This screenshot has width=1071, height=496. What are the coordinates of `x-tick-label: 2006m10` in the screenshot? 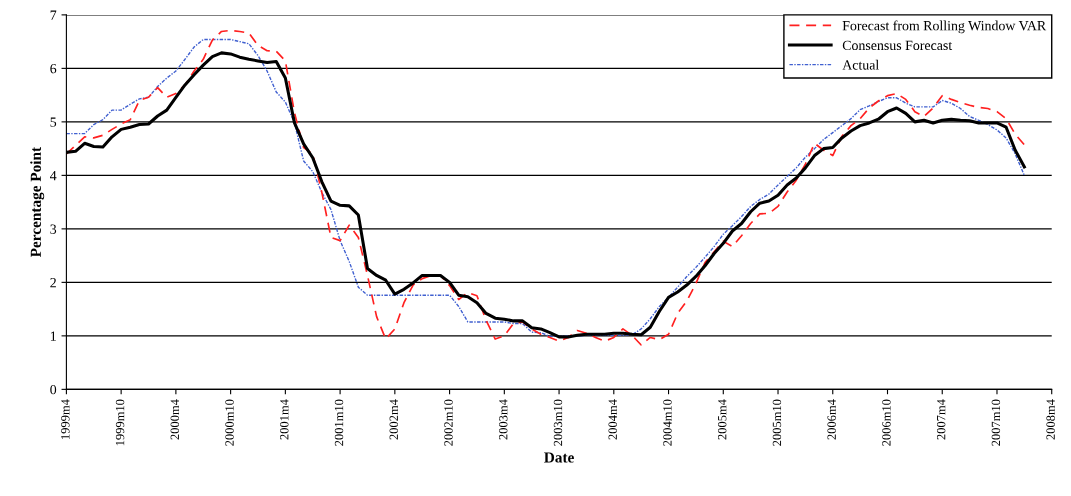 It's located at (886, 422).